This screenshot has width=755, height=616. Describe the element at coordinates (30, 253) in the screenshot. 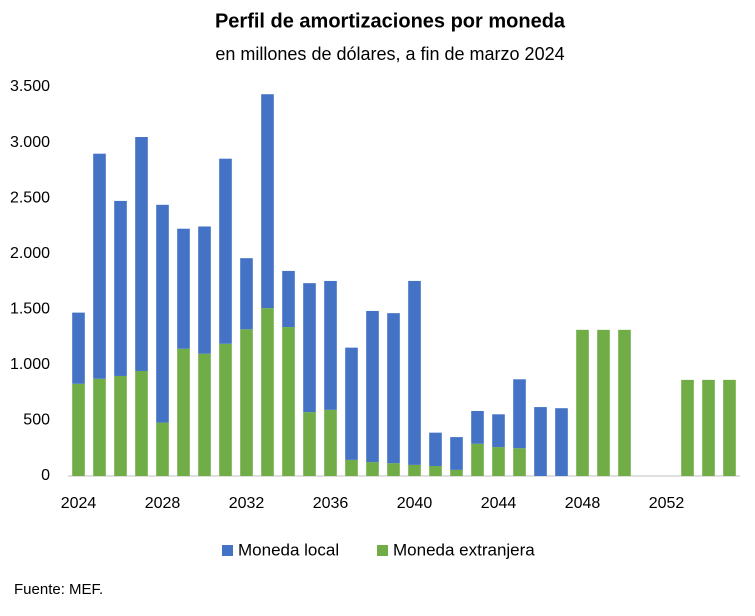

I see `y-tick-label: 2.000` at that location.